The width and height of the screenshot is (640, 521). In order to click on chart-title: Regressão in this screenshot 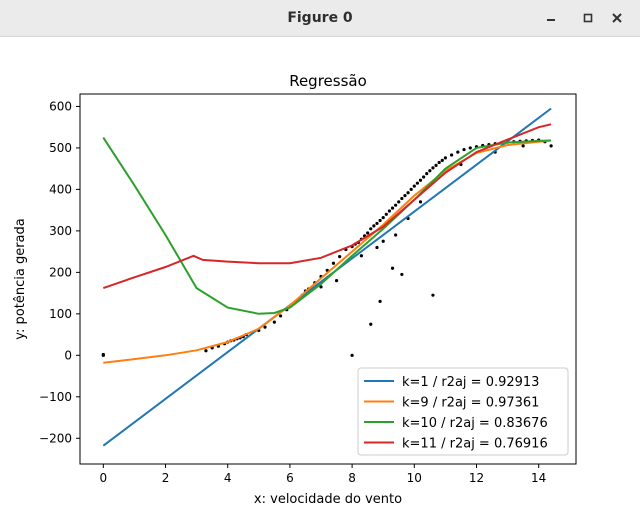, I will do `click(328, 81)`.